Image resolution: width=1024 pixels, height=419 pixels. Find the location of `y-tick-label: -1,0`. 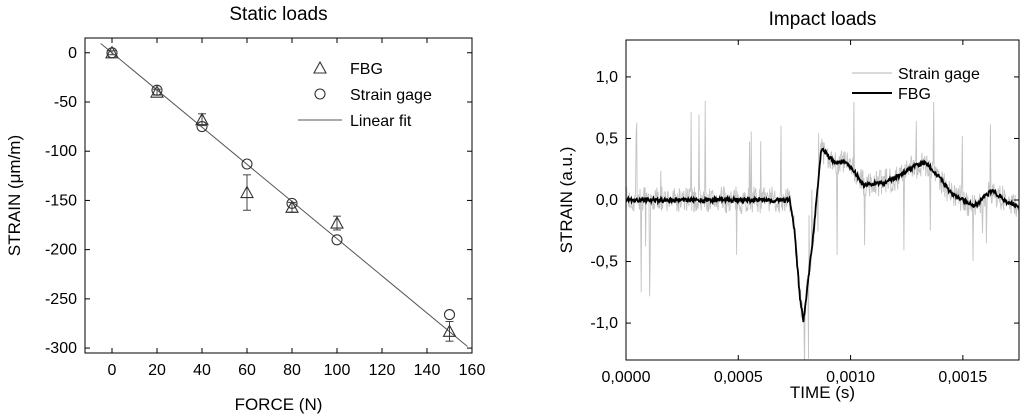

y-tick-label: -1,0 is located at coordinates (604, 323).